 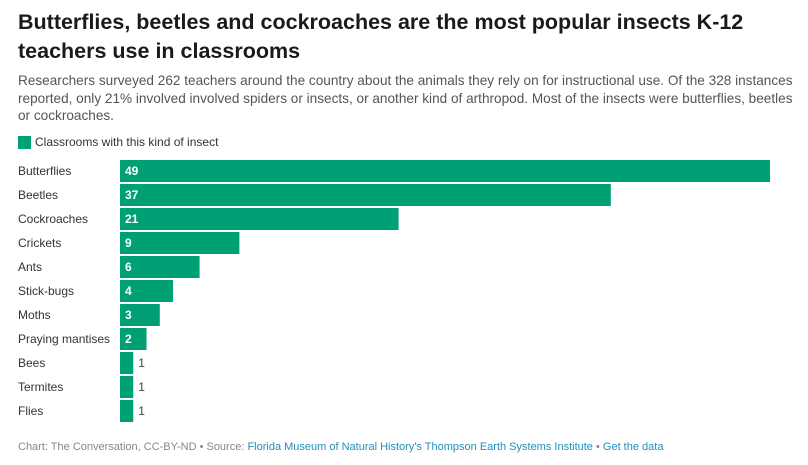 I want to click on bar-termites, so click(x=127, y=387).